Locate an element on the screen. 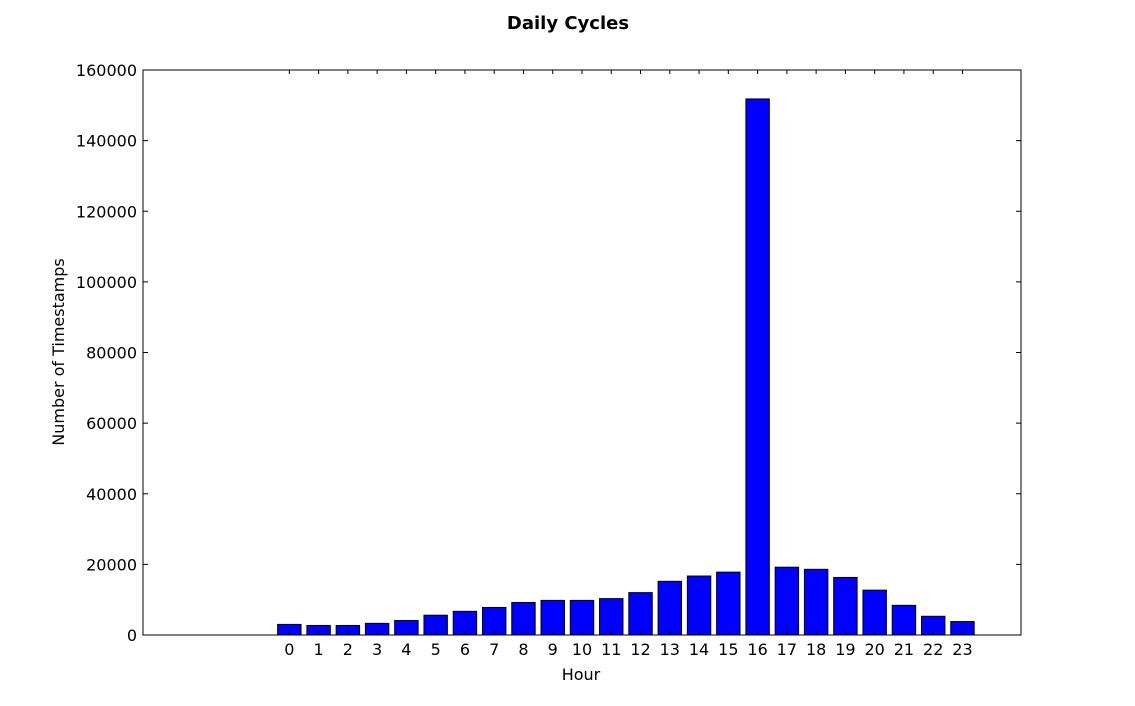 This screenshot has height=706, width=1135. x-tick-label: 22 is located at coordinates (933, 649).